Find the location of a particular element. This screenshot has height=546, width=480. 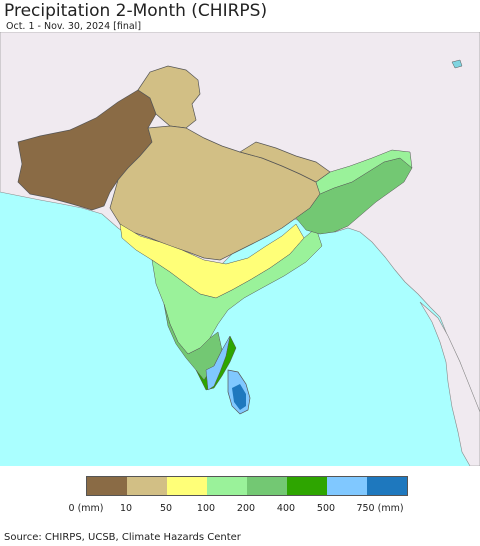

region-northeast is located at coordinates (364, 172).